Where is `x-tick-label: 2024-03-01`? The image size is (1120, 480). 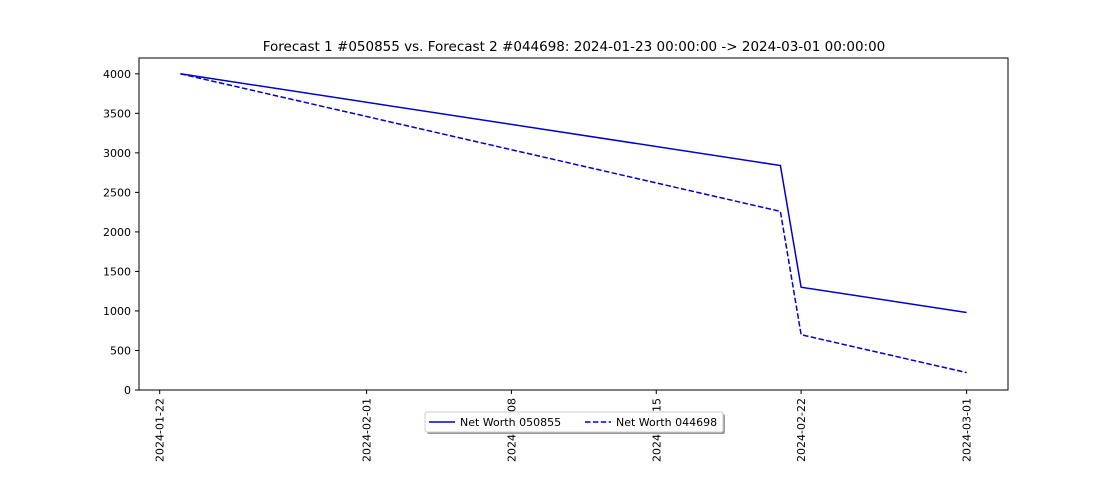
x-tick-label: 2024-03-01 is located at coordinates (967, 430).